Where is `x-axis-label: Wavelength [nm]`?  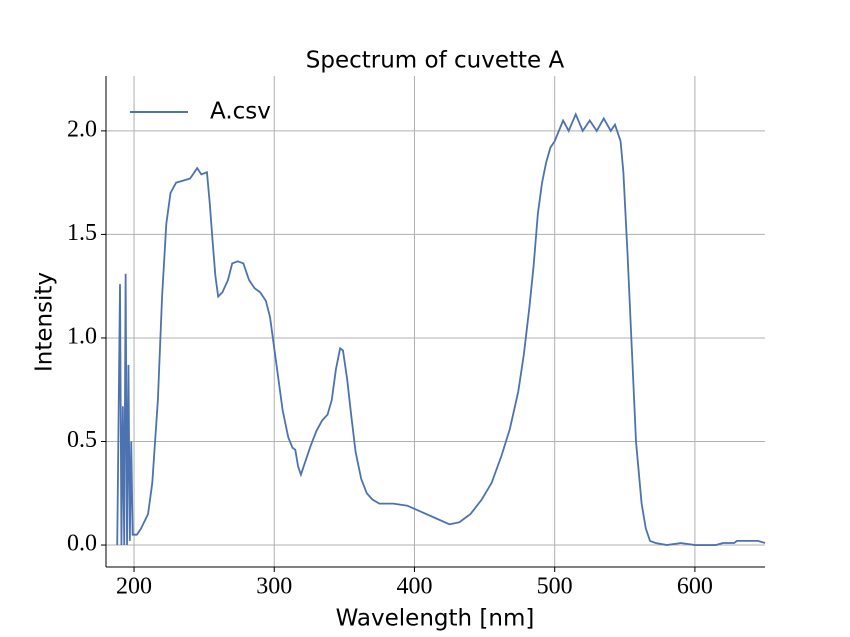 x-axis-label: Wavelength [nm] is located at coordinates (435, 619).